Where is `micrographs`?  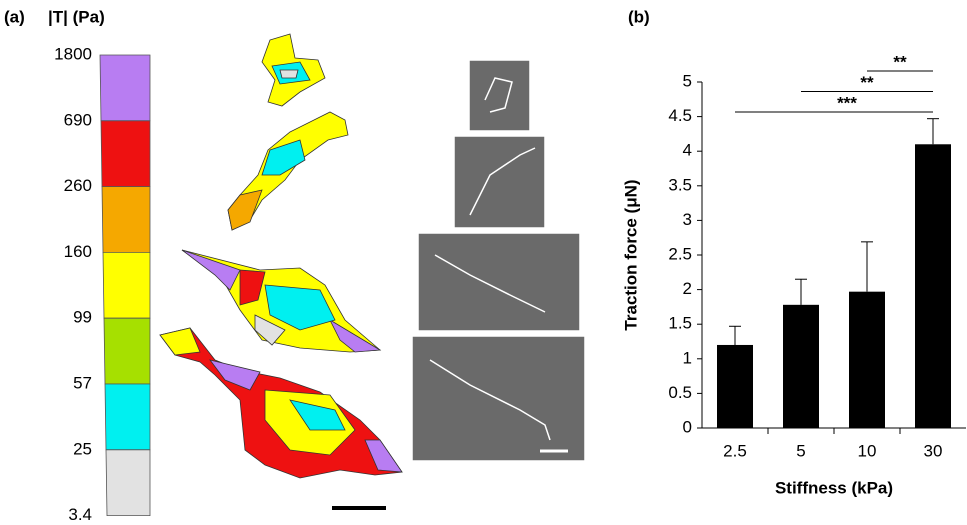 micrographs is located at coordinates (498, 260).